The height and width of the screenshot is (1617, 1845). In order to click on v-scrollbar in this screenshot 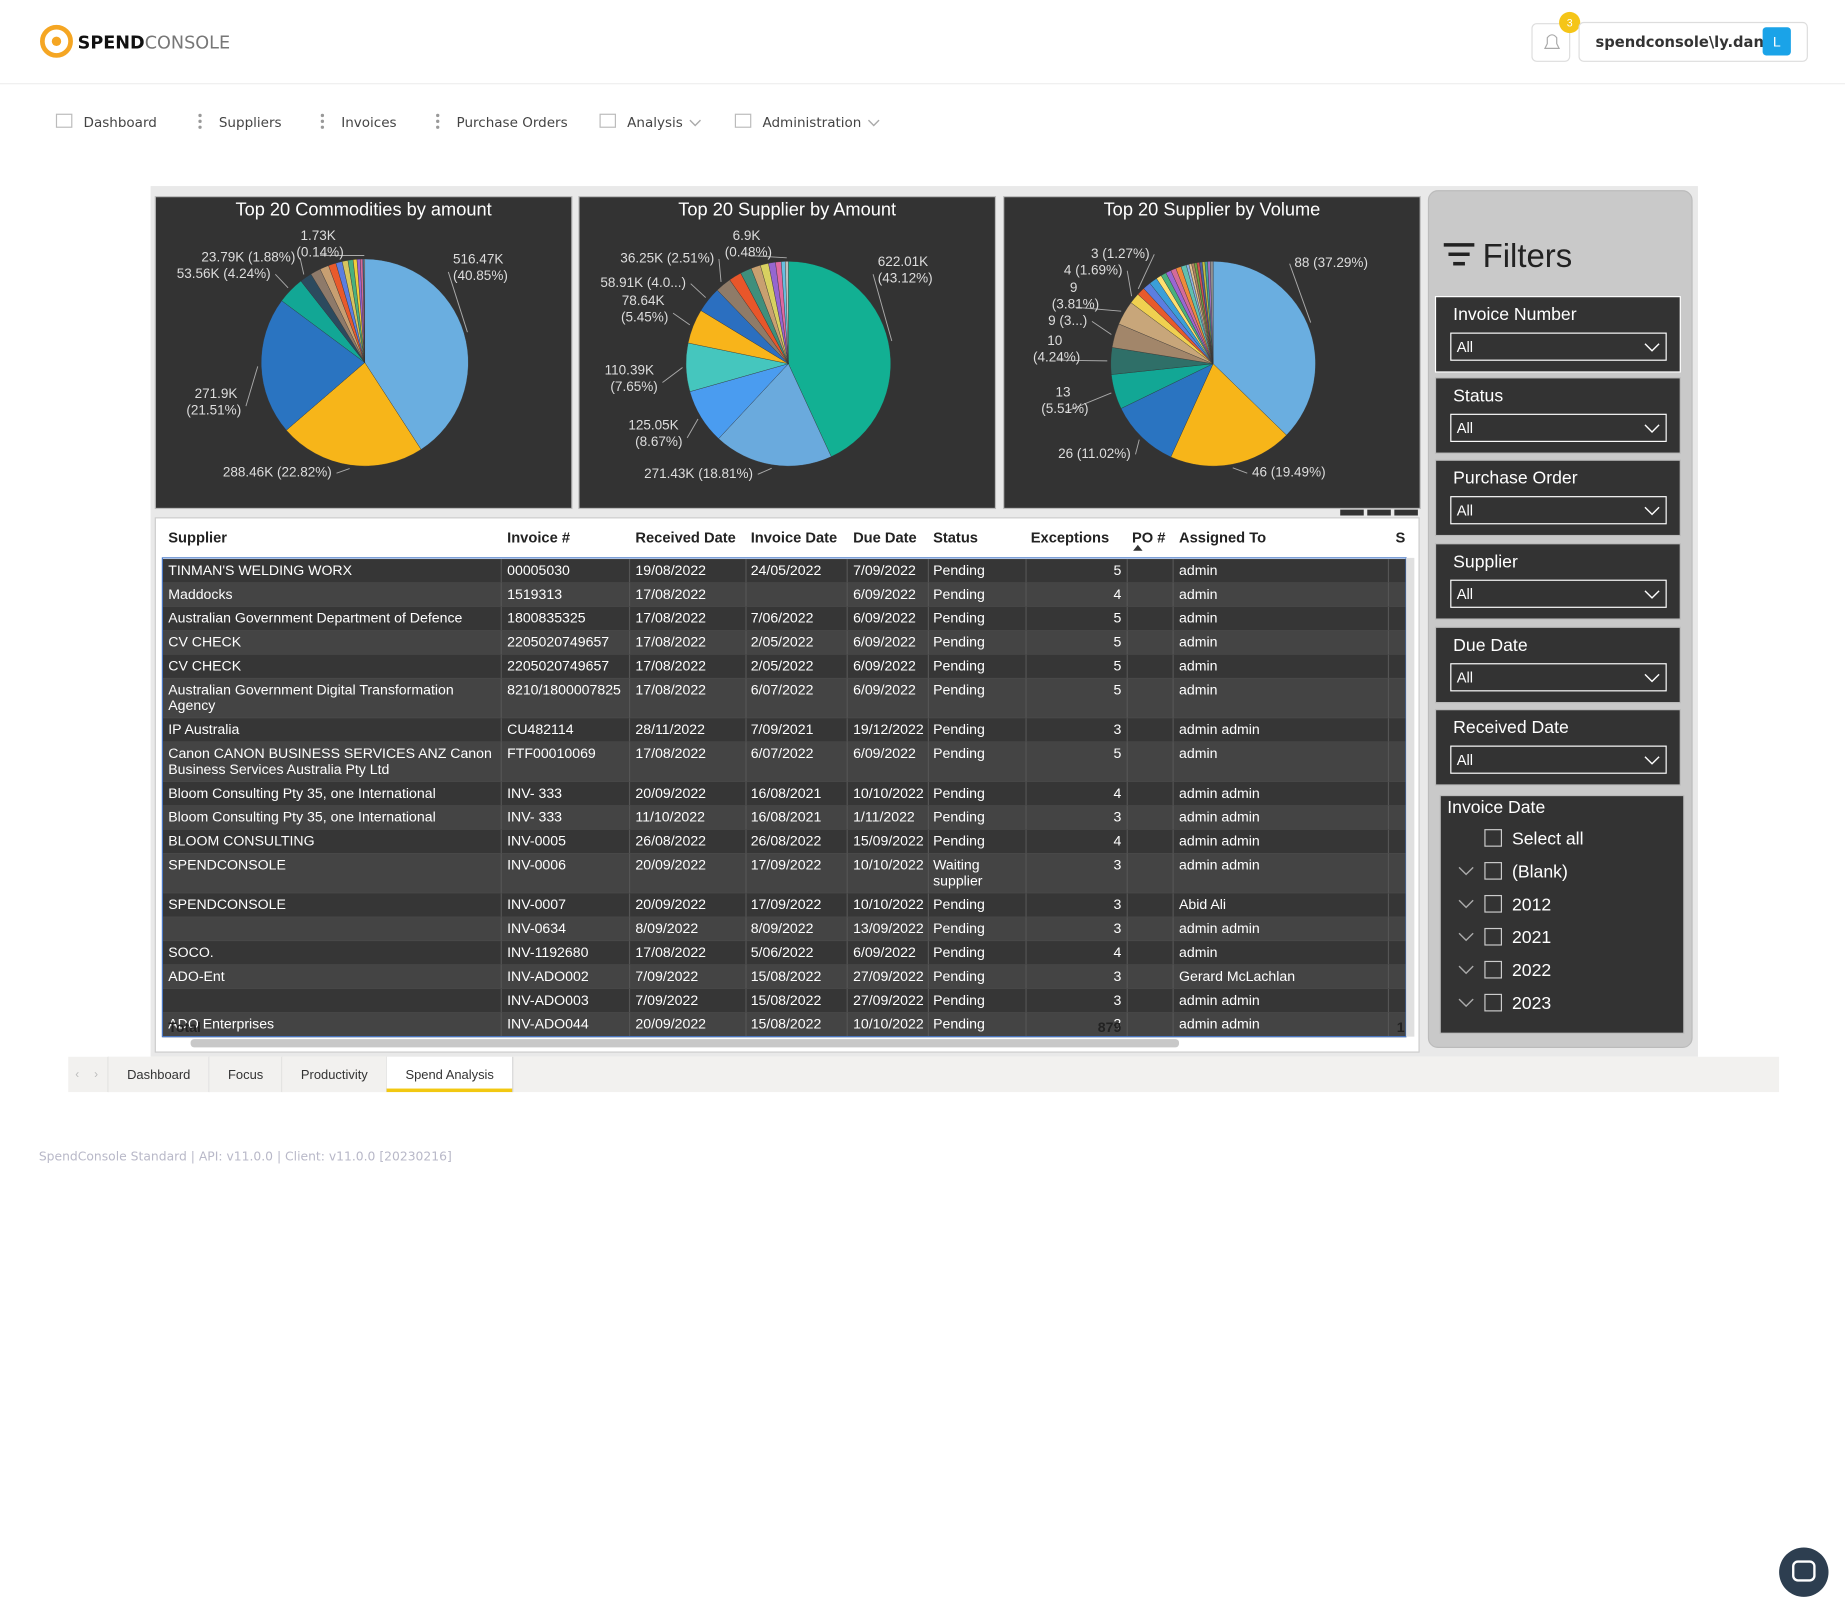, I will do `click(1410, 797)`.